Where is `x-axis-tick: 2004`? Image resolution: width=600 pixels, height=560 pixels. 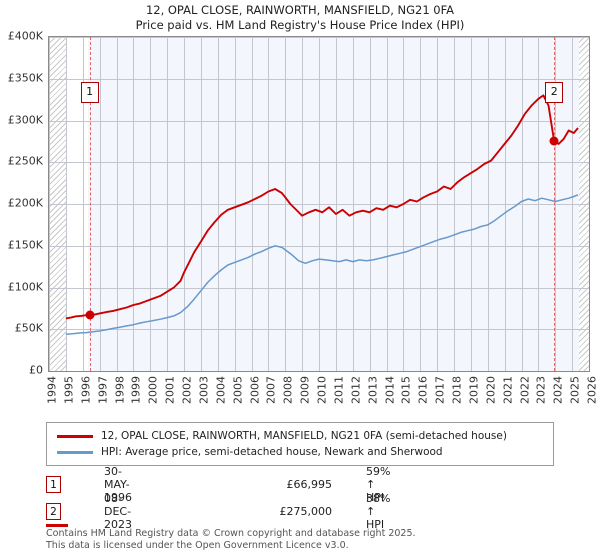 x-axis-tick: 2004 is located at coordinates (221, 390).